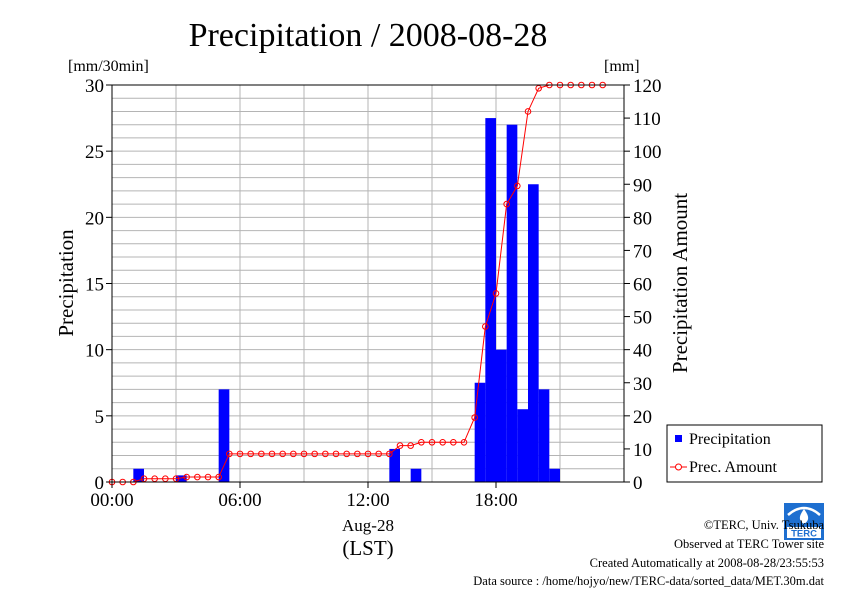  What do you see at coordinates (642, 218) in the screenshot?
I see `y2-tick-label: 80` at bounding box center [642, 218].